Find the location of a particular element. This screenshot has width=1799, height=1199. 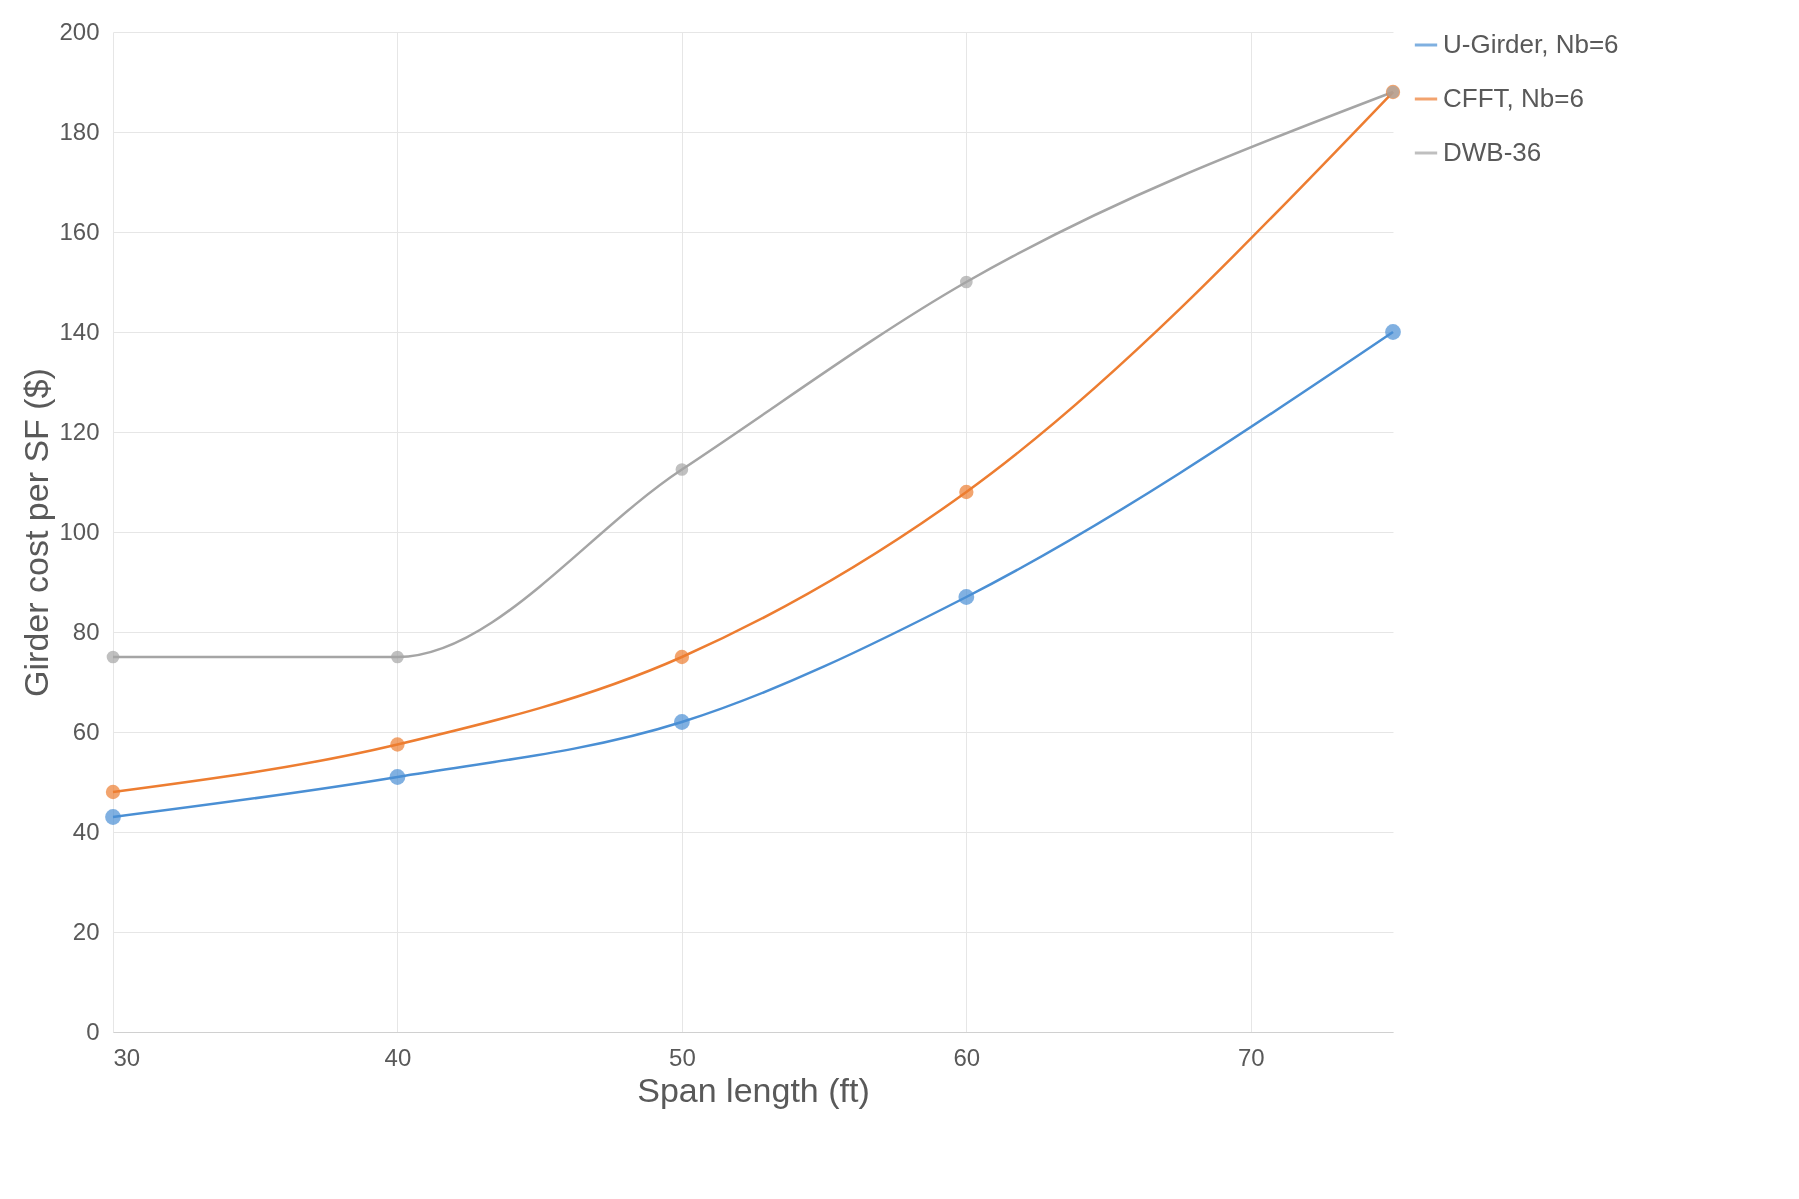

legend-label: U-Girder, Nb=6 is located at coordinates (1531, 44).